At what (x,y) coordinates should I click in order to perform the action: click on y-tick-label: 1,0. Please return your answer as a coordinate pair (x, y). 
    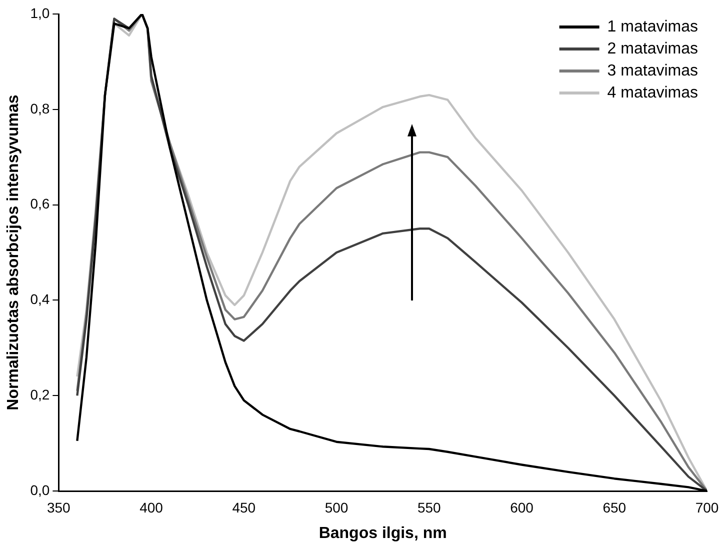
    Looking at the image, I should click on (40, 12).